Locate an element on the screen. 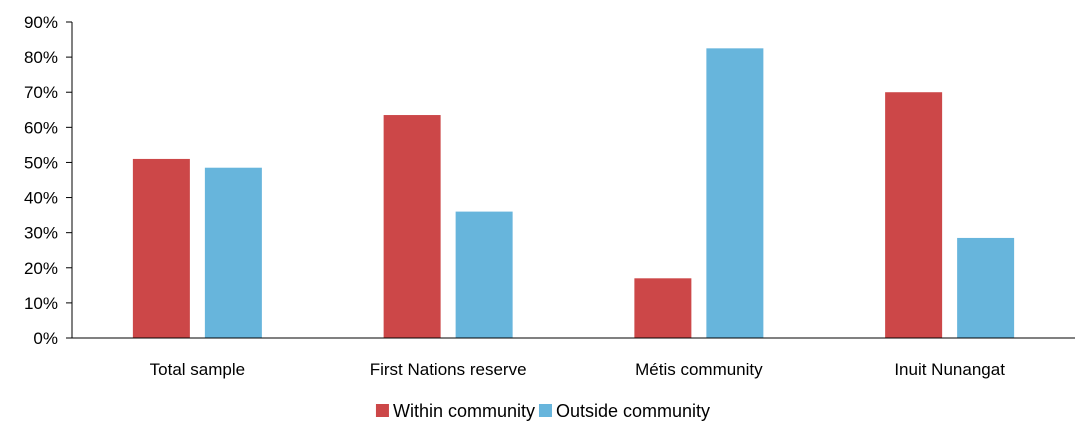 The image size is (1086, 427). y-tick-label: 20% is located at coordinates (41, 268).